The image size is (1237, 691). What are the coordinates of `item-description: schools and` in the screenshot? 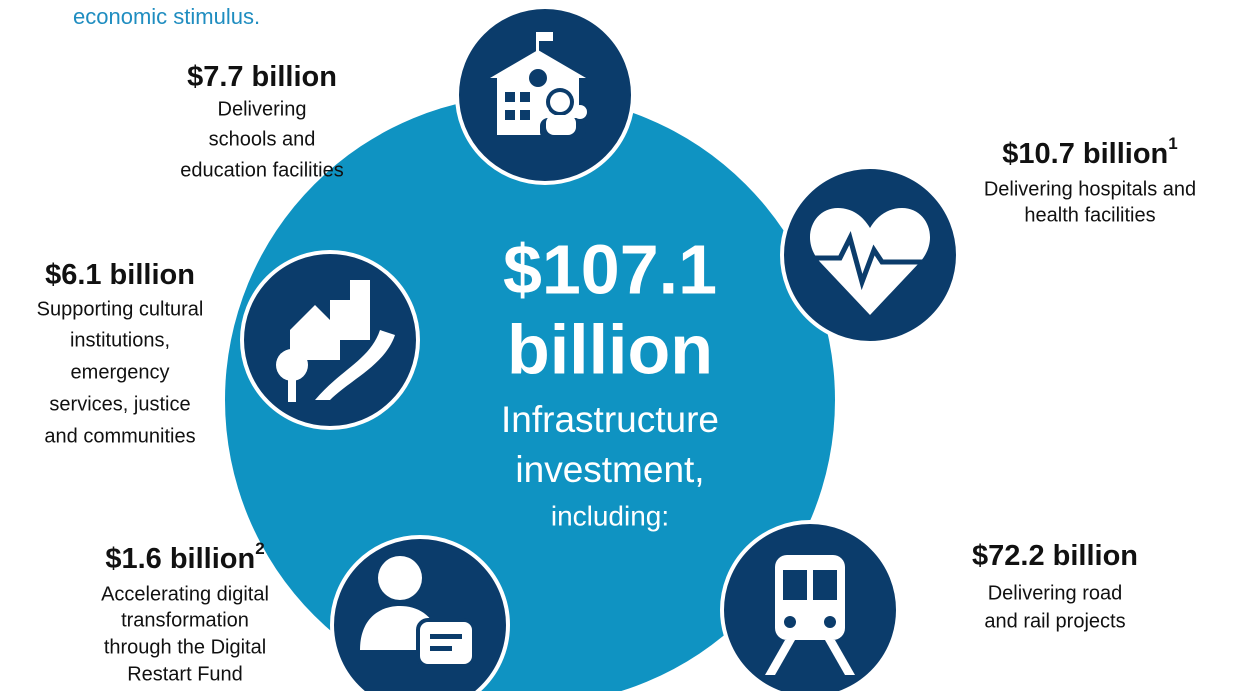 It's located at (262, 139).